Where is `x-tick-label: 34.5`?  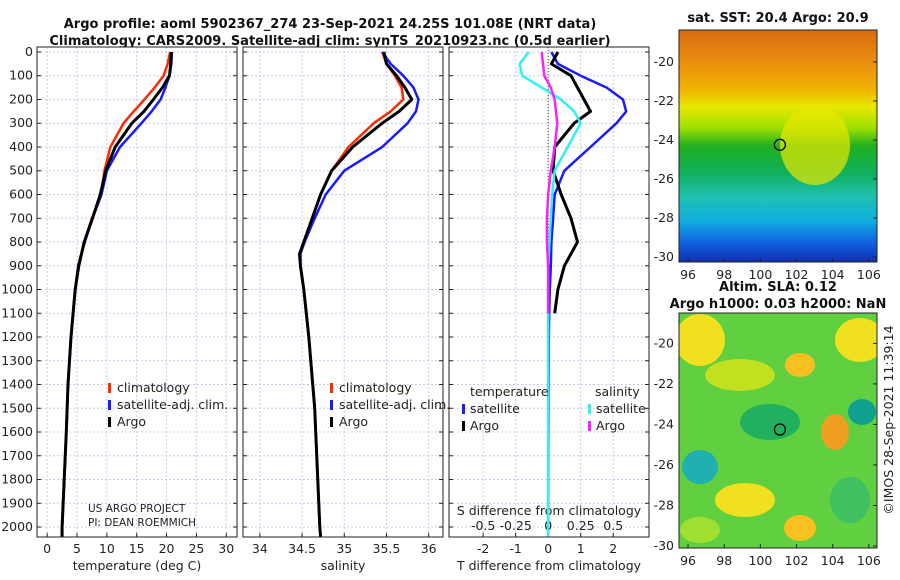 x-tick-label: 34.5 is located at coordinates (302, 548).